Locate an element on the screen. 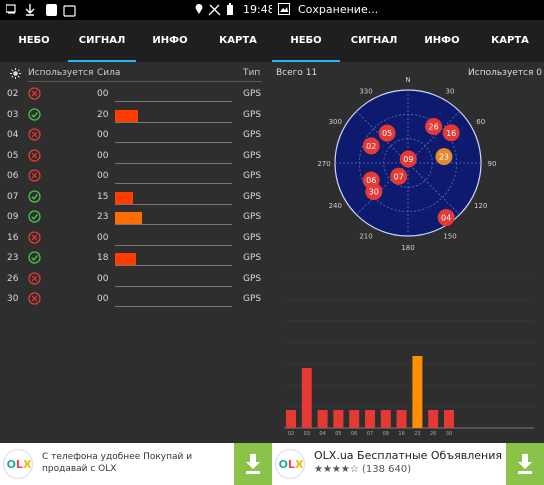  satellite-label: 04 is located at coordinates (446, 217).